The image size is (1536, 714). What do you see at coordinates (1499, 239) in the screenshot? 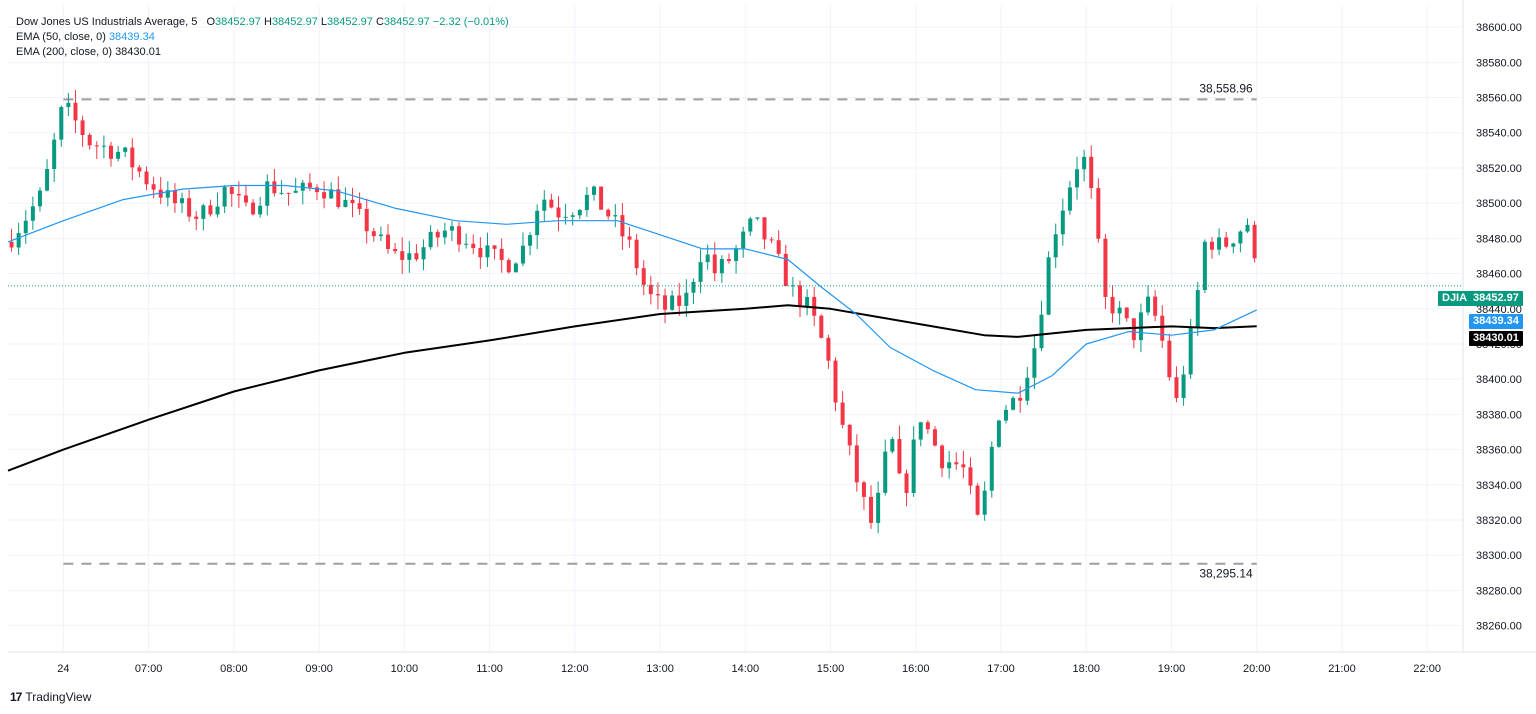
I see `y-tick-label: 38480.00` at bounding box center [1499, 239].